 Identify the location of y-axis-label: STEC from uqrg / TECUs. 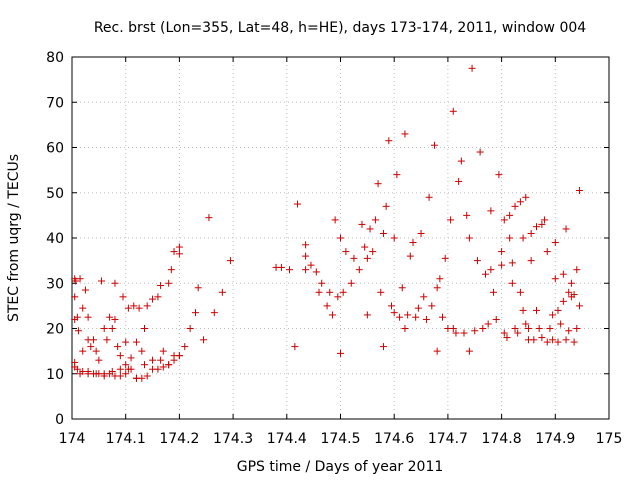
(14, 238).